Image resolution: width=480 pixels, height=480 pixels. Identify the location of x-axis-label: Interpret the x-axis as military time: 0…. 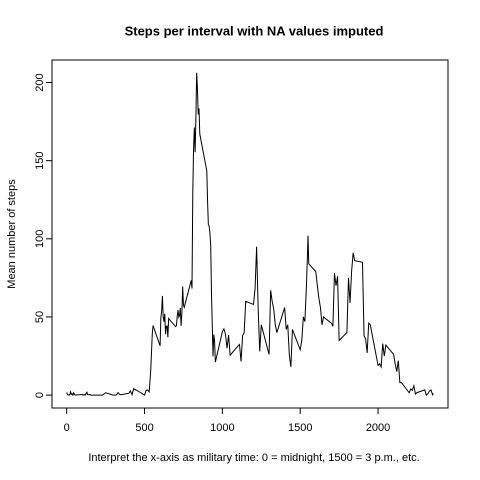
(253, 458).